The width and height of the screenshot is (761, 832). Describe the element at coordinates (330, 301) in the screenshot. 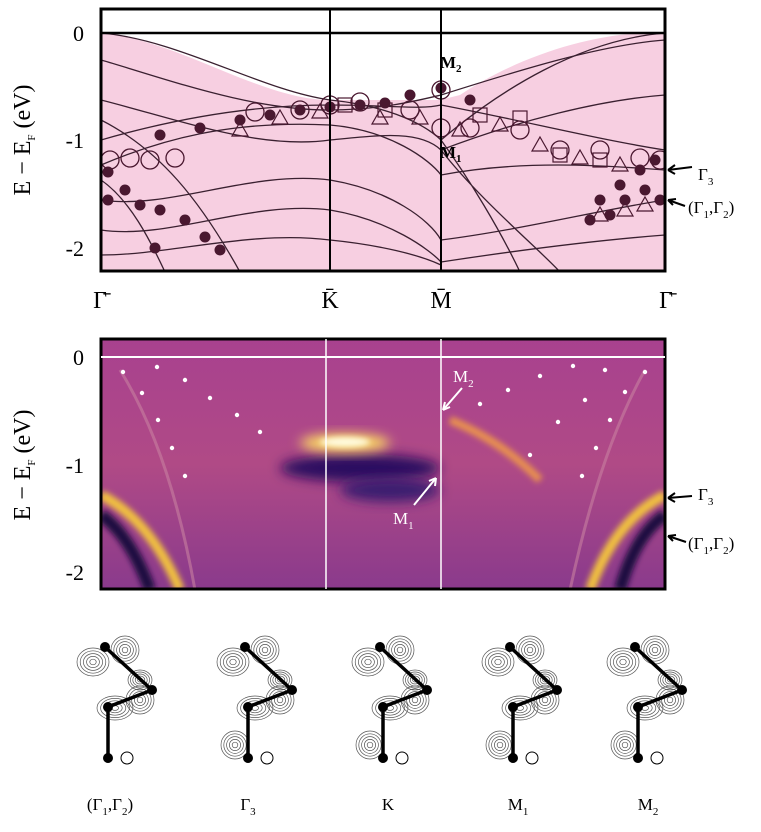

I see `k-label: K̄` at that location.